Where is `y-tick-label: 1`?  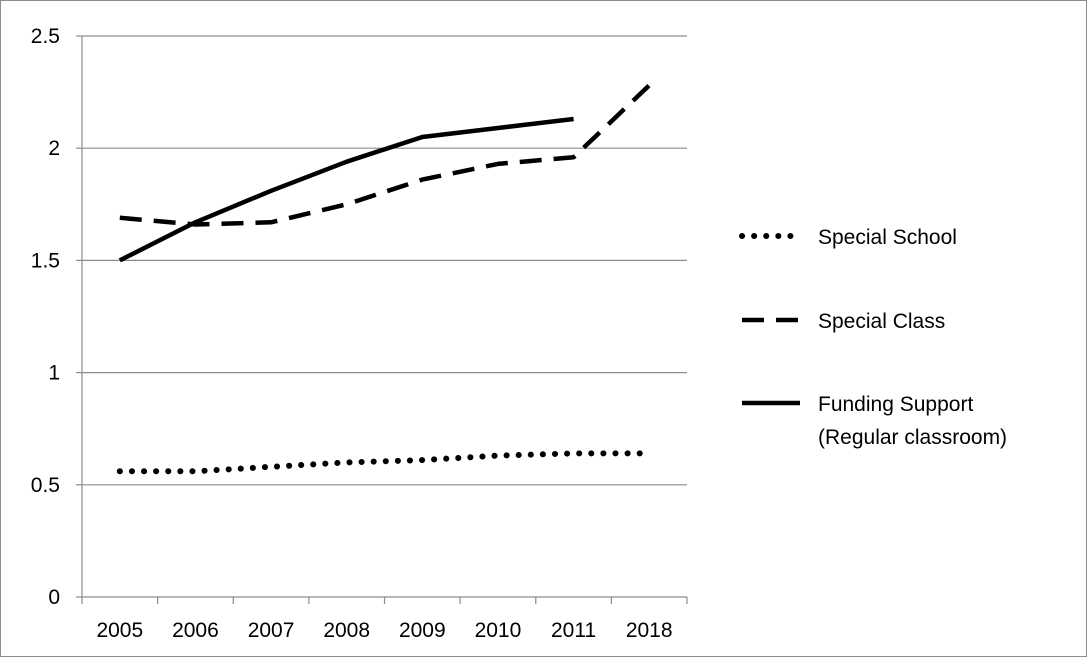 y-tick-label: 1 is located at coordinates (54, 373).